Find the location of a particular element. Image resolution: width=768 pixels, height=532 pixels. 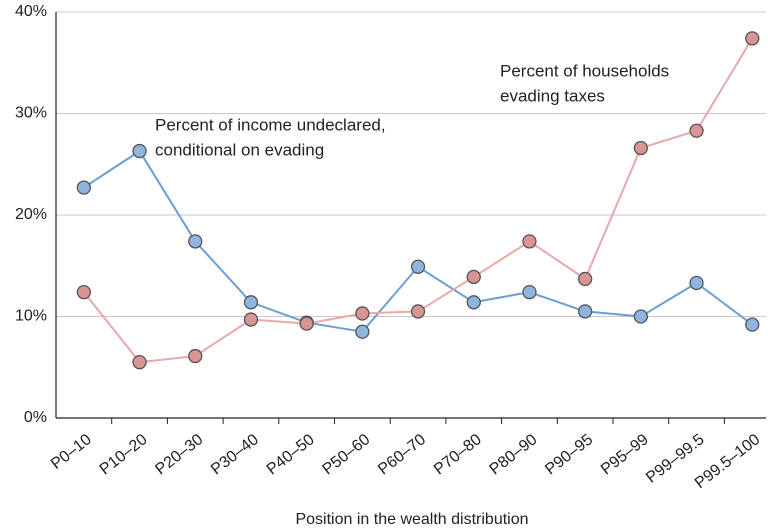

y-tick-label: 20% is located at coordinates (31, 214).